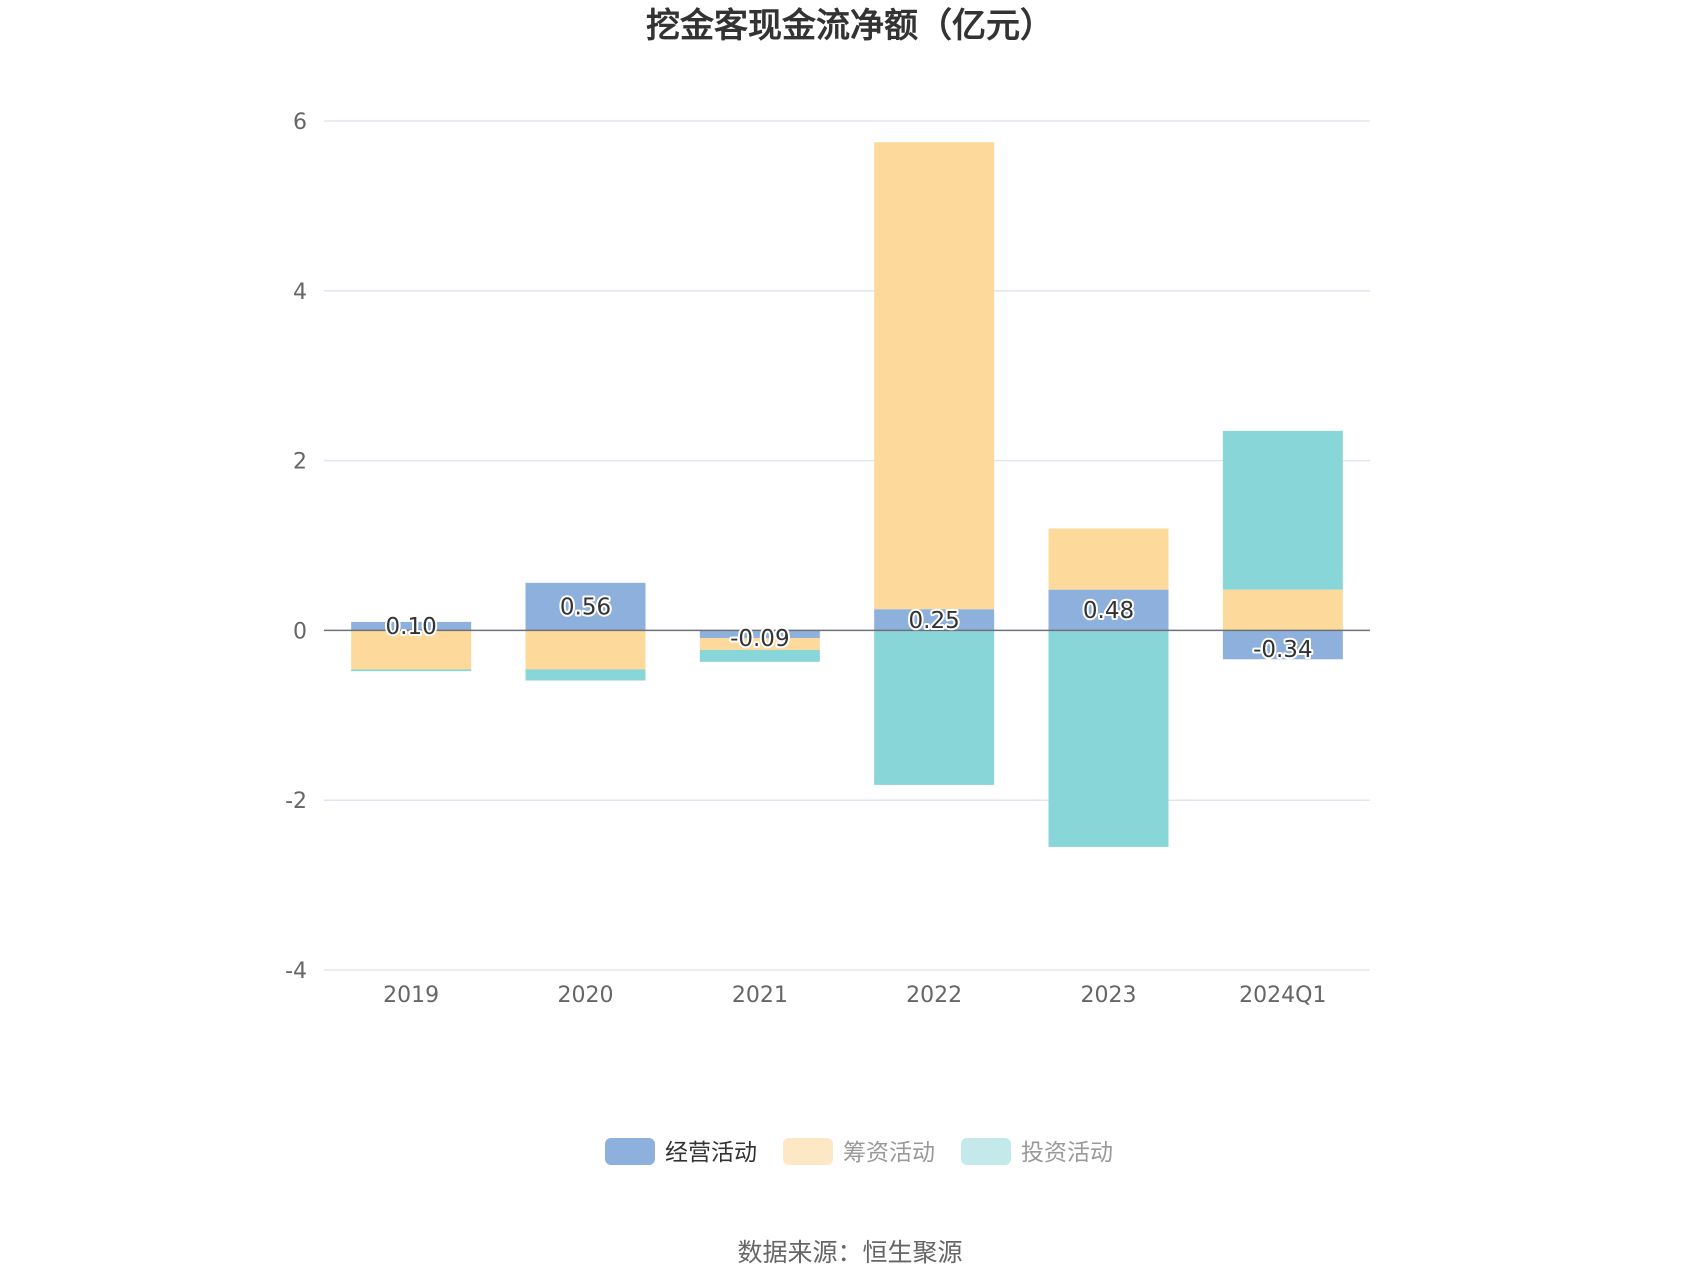  I want to click on bar-segment-经营活动-2021, so click(759, 634).